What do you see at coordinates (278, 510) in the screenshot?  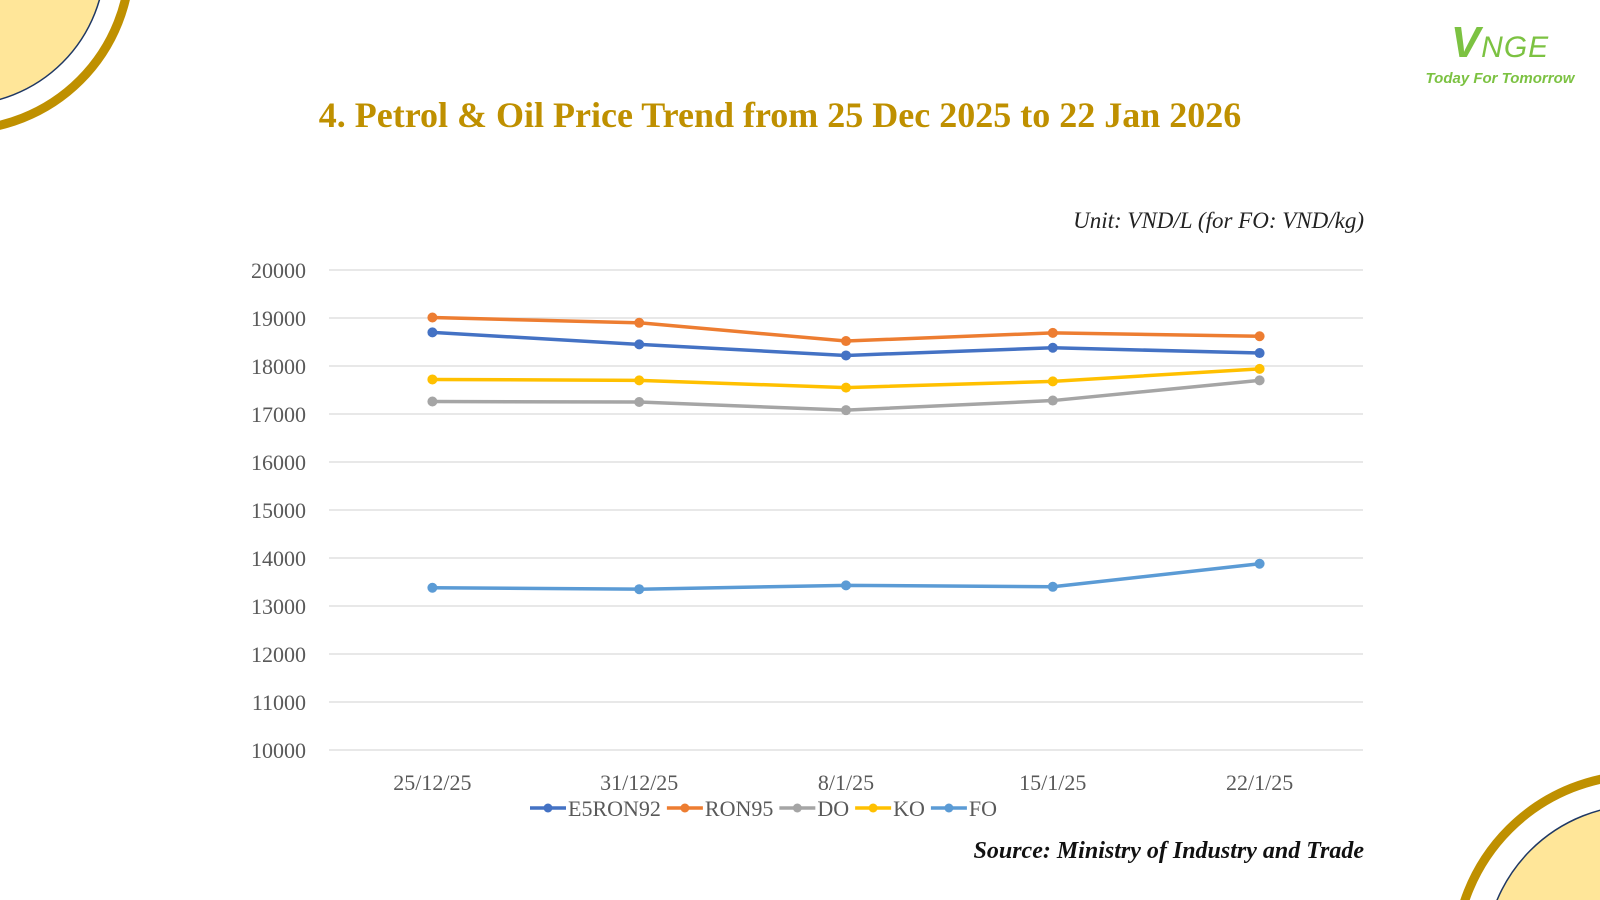 I see `y-tick-label: 15000` at bounding box center [278, 510].